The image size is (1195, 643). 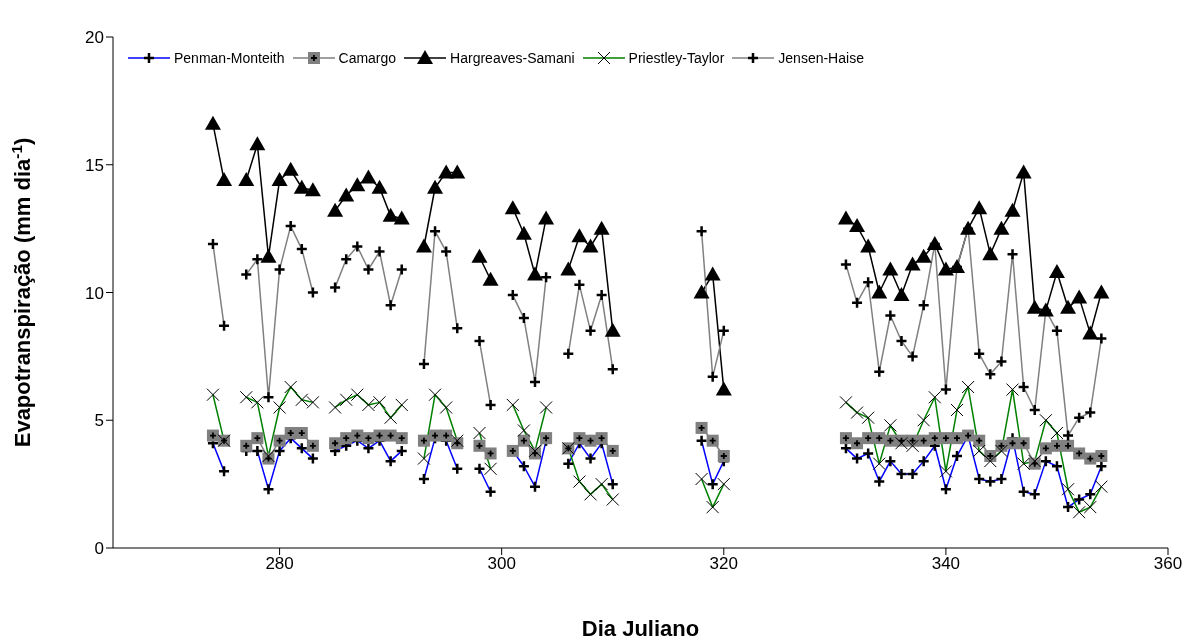 What do you see at coordinates (229, 58) in the screenshot?
I see `legend-label: Penman-Monteith` at bounding box center [229, 58].